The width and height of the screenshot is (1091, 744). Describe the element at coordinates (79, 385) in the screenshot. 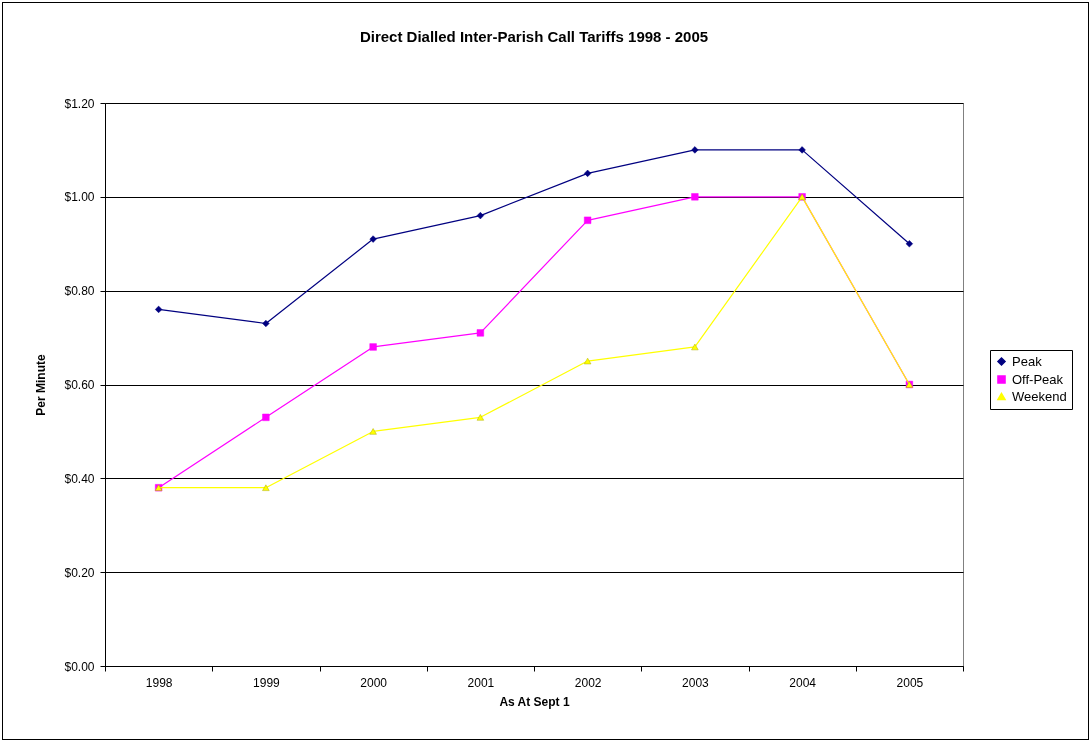

I see `y-tick-label: $0.60` at that location.